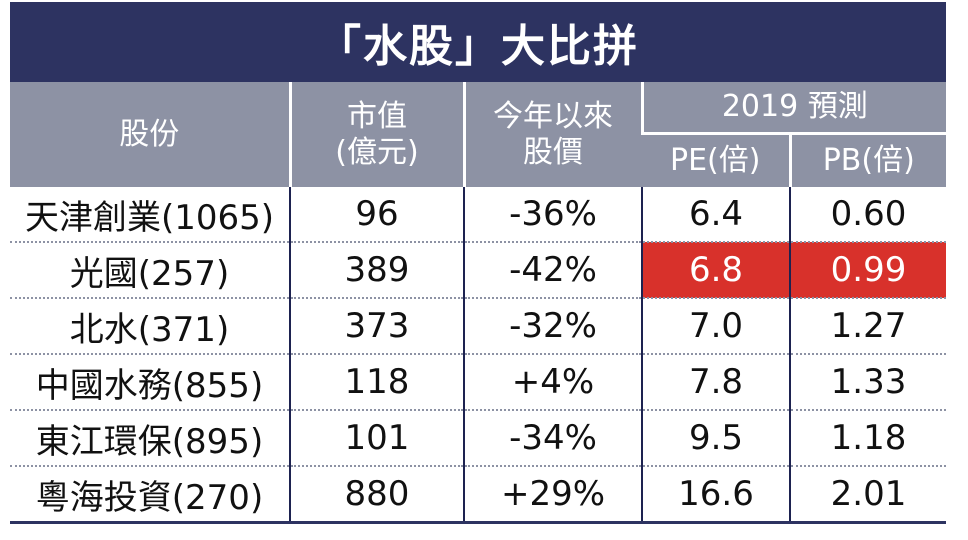  I want to click on cell-pe: 16.6, so click(715, 495).